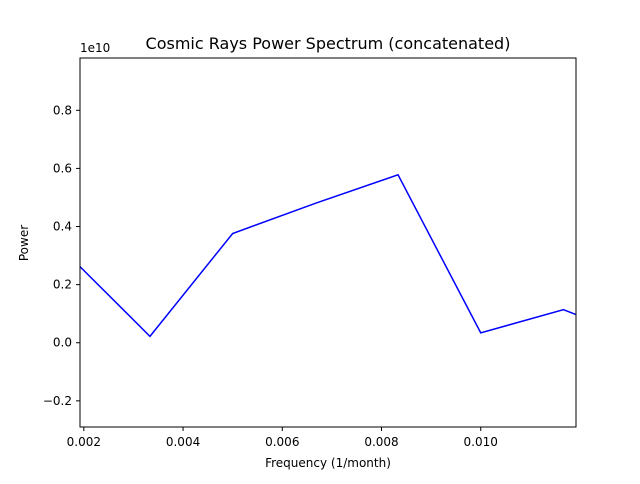 Image resolution: width=640 pixels, height=484 pixels. I want to click on x-tick-label: 0.010, so click(481, 442).